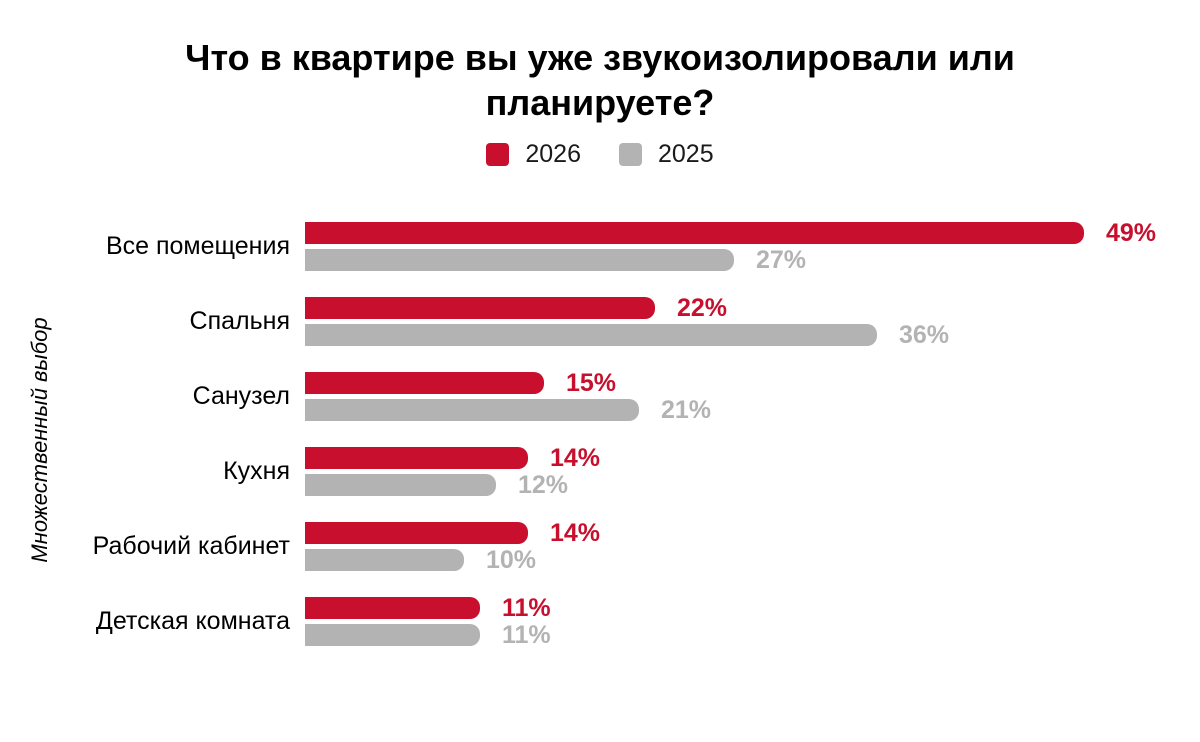  I want to click on value-label-2025: 21%, so click(686, 410).